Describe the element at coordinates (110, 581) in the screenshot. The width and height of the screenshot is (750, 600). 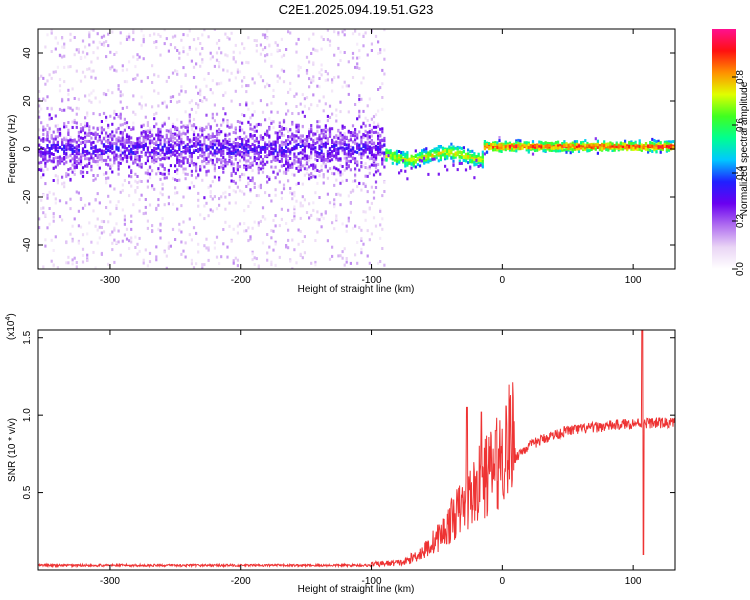
I see `x-tick-label: -300` at that location.